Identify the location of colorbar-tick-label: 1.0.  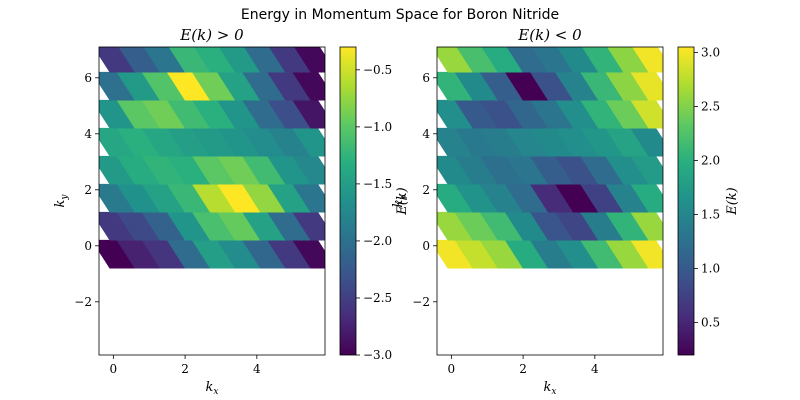
(710, 269).